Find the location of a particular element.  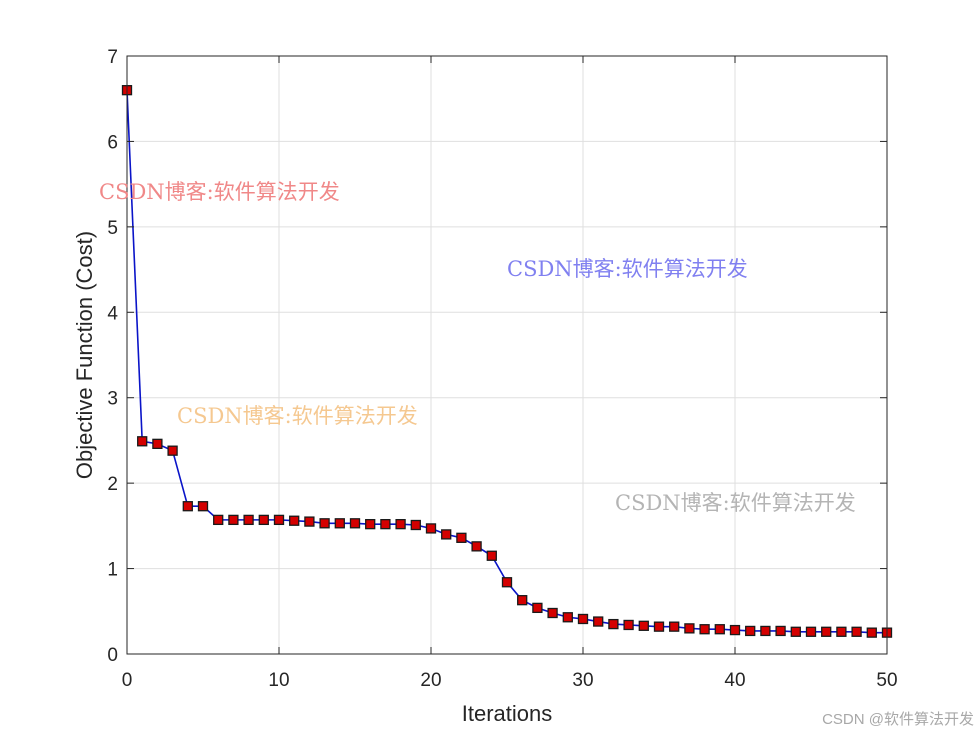

x-tick-label: 20 is located at coordinates (430, 680).